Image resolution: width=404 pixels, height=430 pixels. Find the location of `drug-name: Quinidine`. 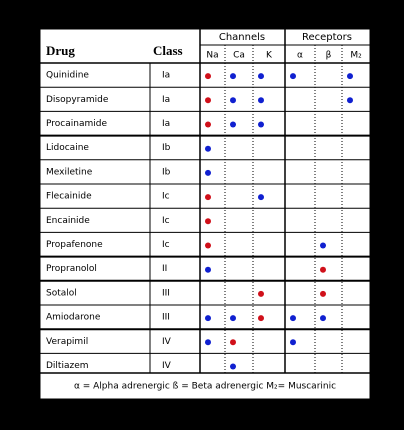

drug-name: Quinidine is located at coordinates (67, 76).